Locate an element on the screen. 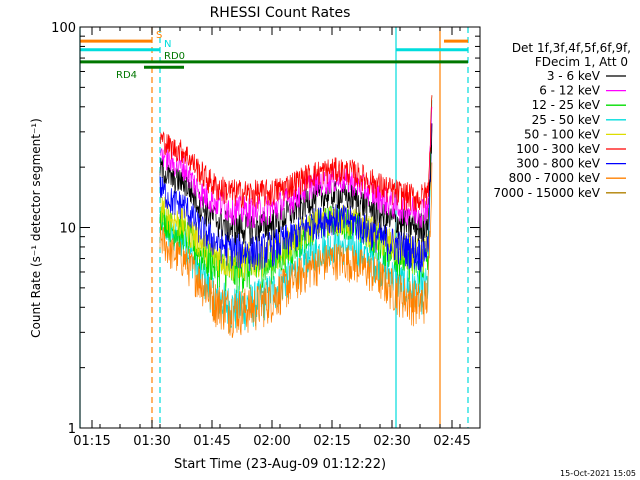  legend-label-6: 300 - 800 keV is located at coordinates (558, 164).